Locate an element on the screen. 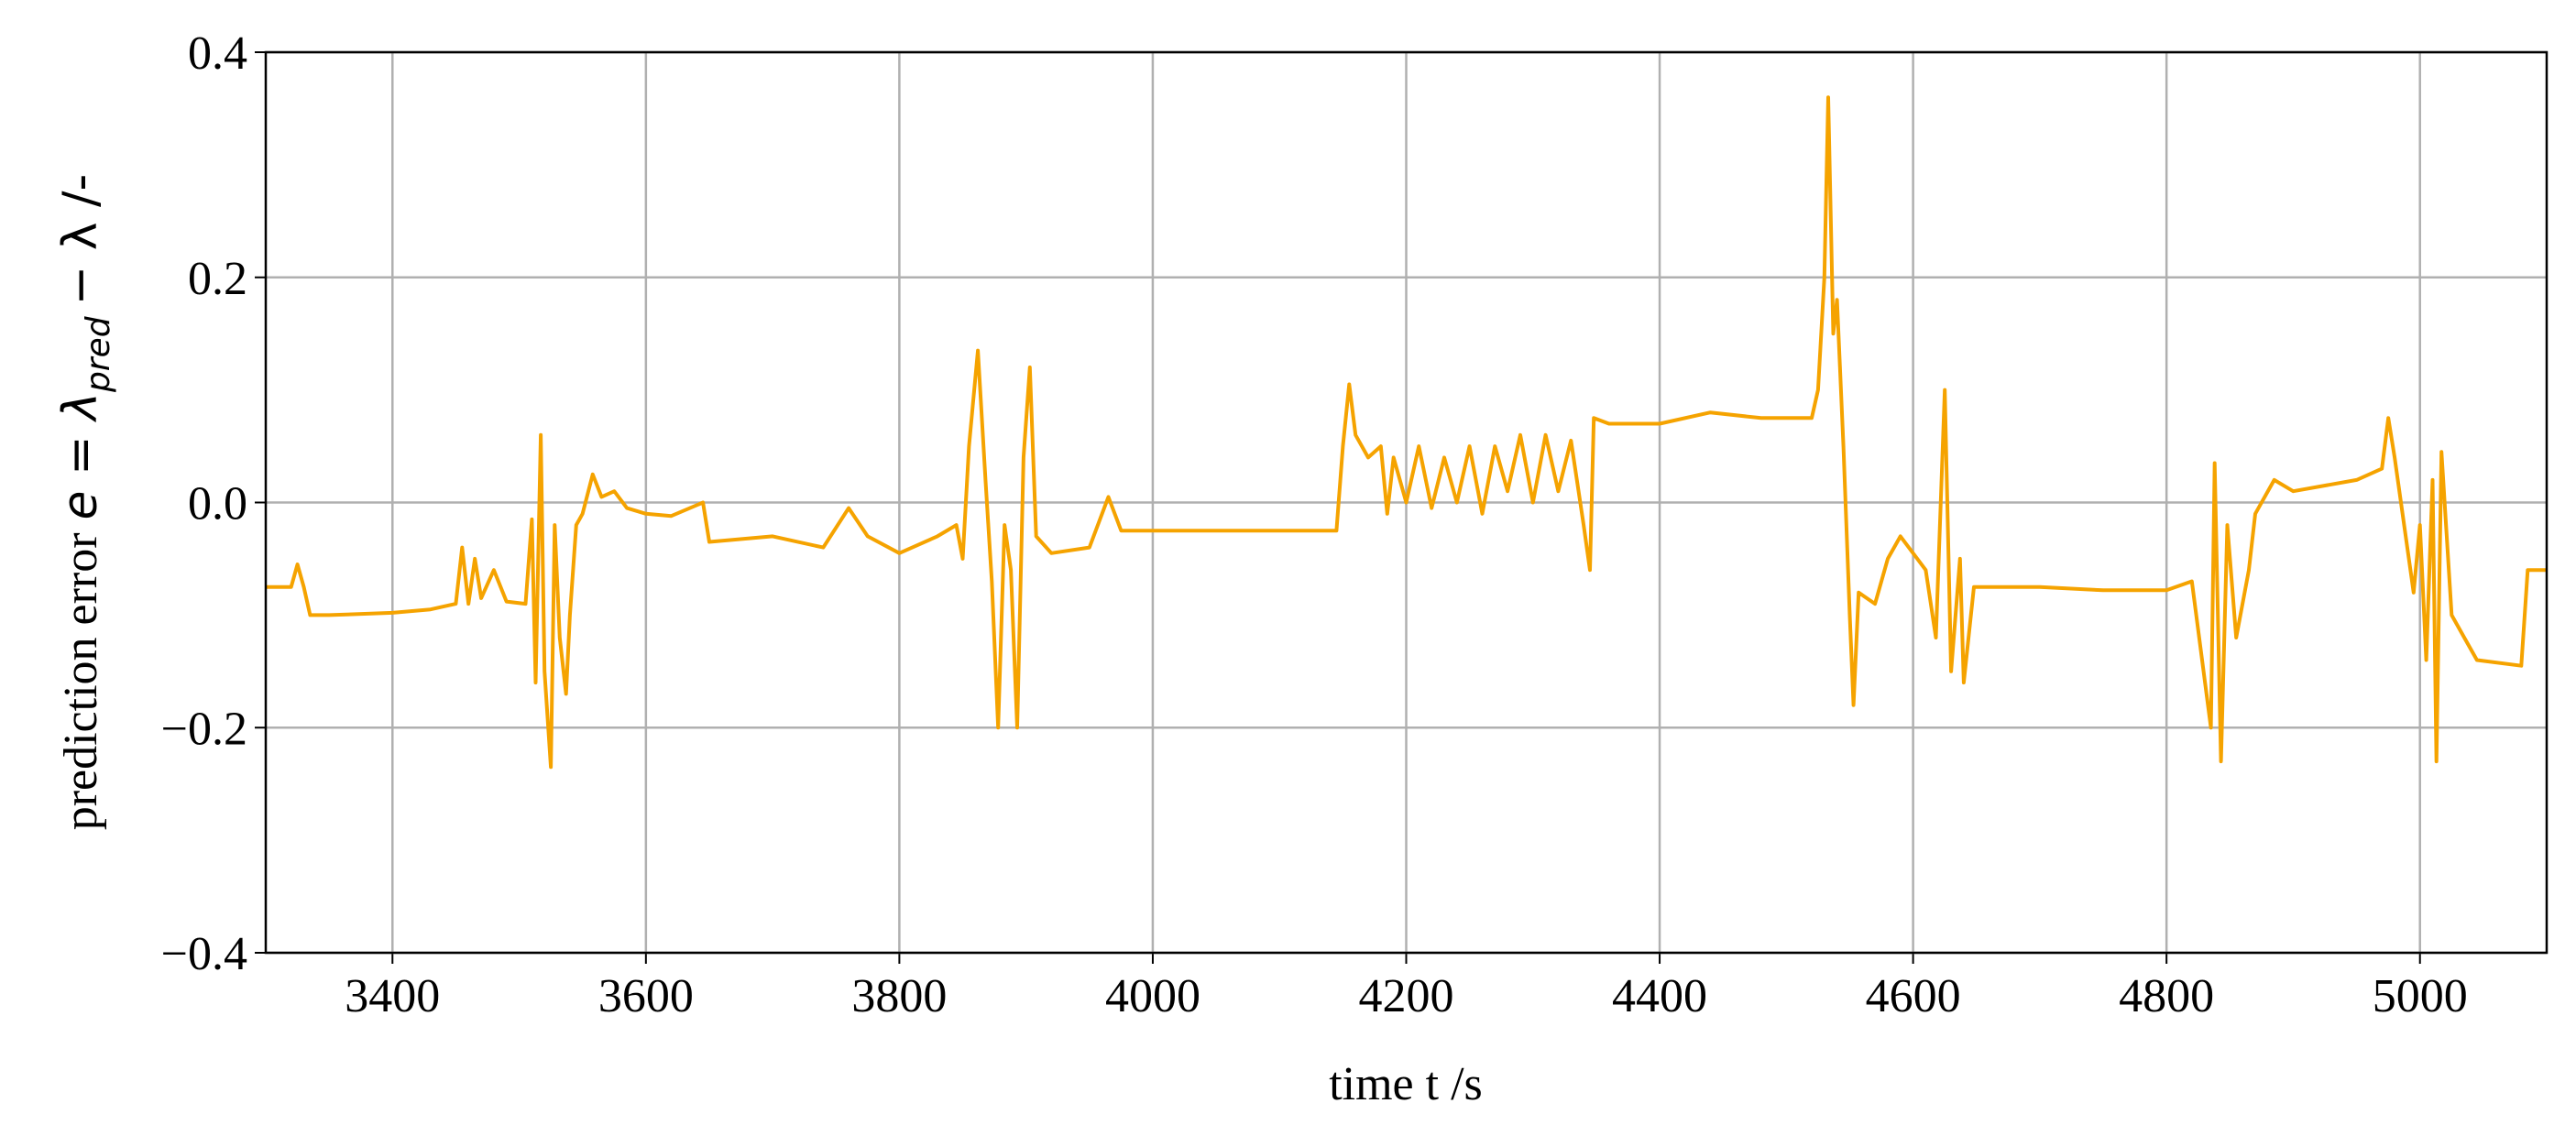 Image resolution: width=2576 pixels, height=1136 pixels. y-axis-label: prediction error e = λpred − λ /- is located at coordinates (85, 502).